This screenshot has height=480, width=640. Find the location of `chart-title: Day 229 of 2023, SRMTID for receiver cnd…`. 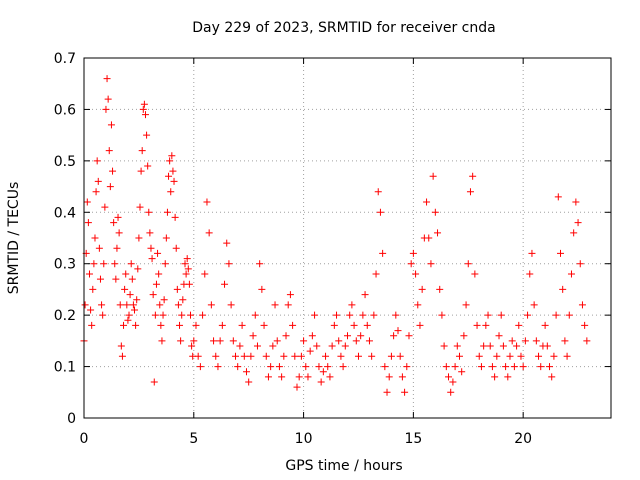

chart-title: Day 229 of 2023, SRMTID for receiver cnd… is located at coordinates (343, 28).